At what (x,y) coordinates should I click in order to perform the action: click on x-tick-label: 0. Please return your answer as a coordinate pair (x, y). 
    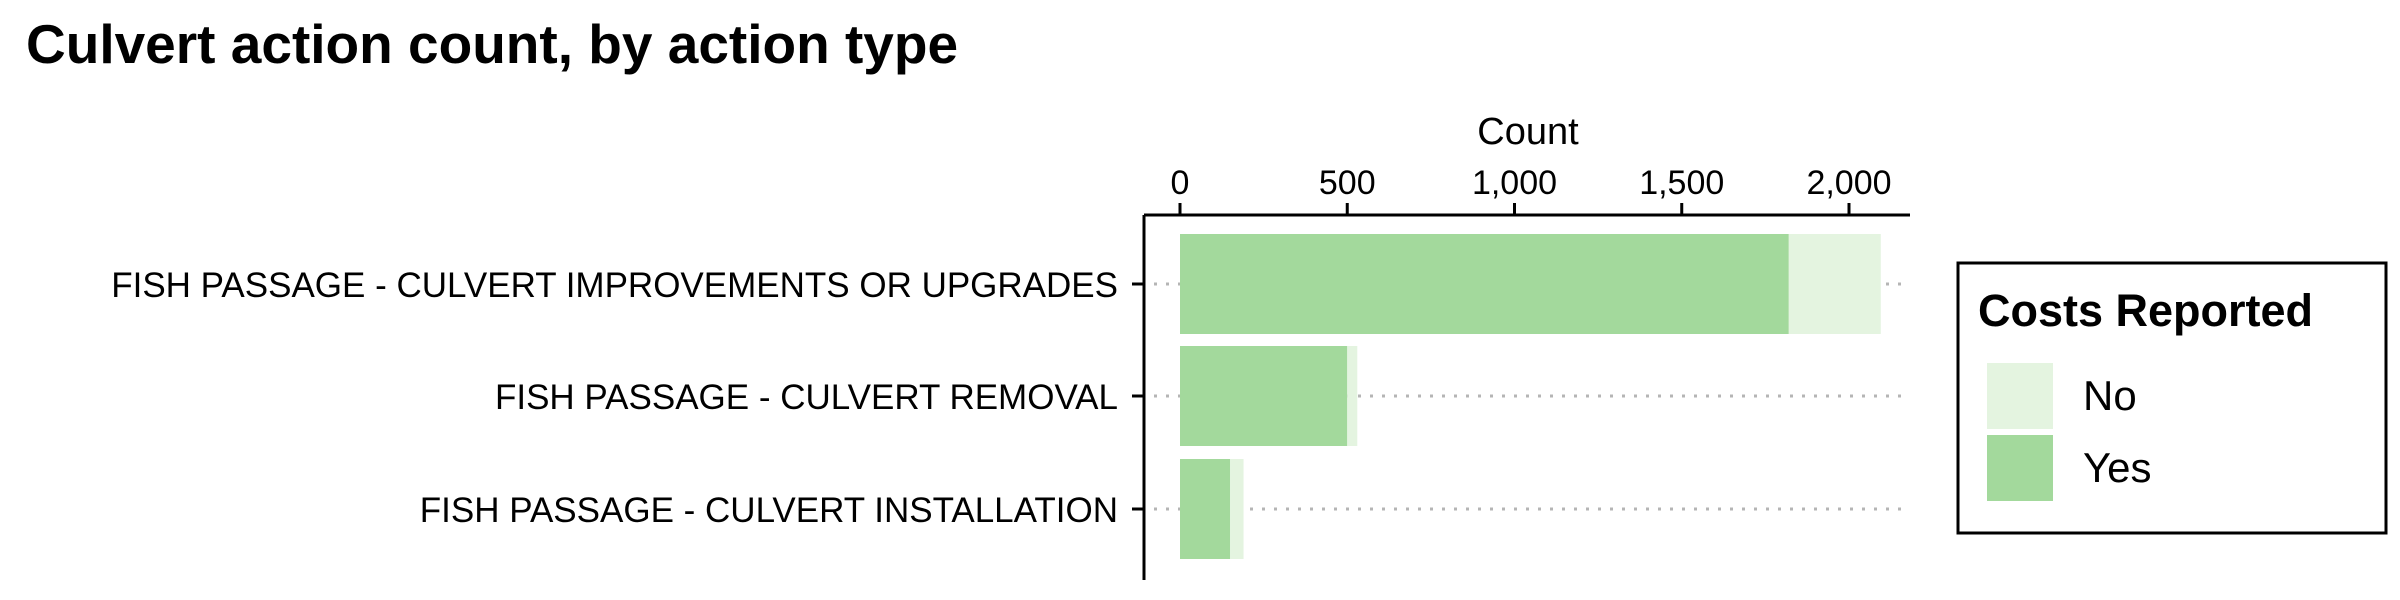
    Looking at the image, I should click on (1180, 183).